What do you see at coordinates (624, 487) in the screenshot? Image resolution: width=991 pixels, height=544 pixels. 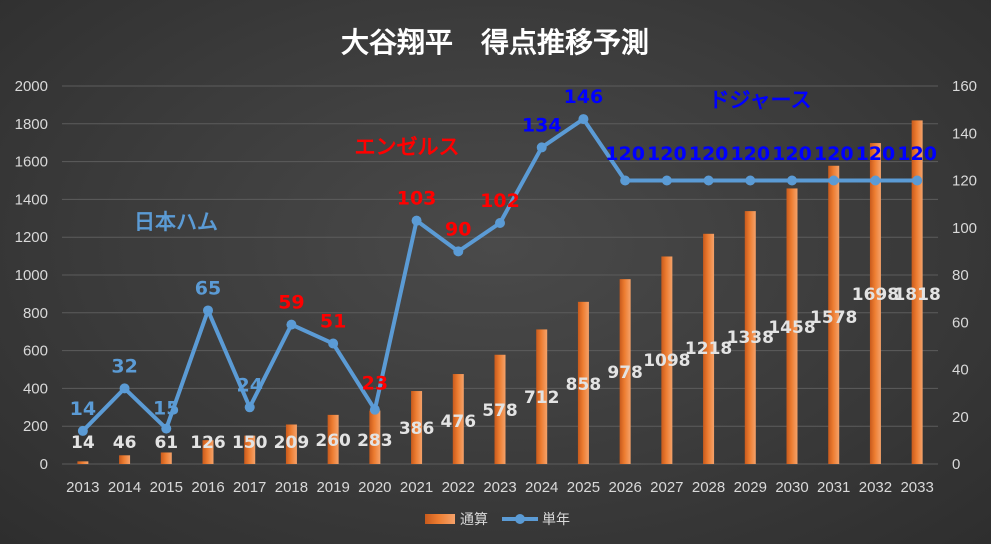 I see `x-tick-label: 2026` at bounding box center [624, 487].